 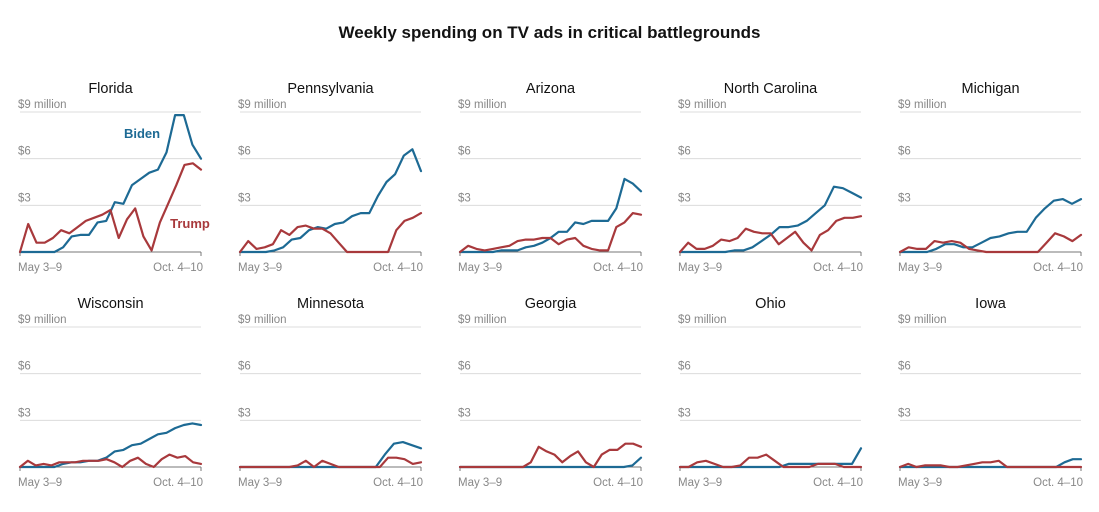 What do you see at coordinates (330, 392) in the screenshot?
I see `state-panel-minnesota: Minnesota $9 million $6 $3 May 3–9 Oct. 4–10` at bounding box center [330, 392].